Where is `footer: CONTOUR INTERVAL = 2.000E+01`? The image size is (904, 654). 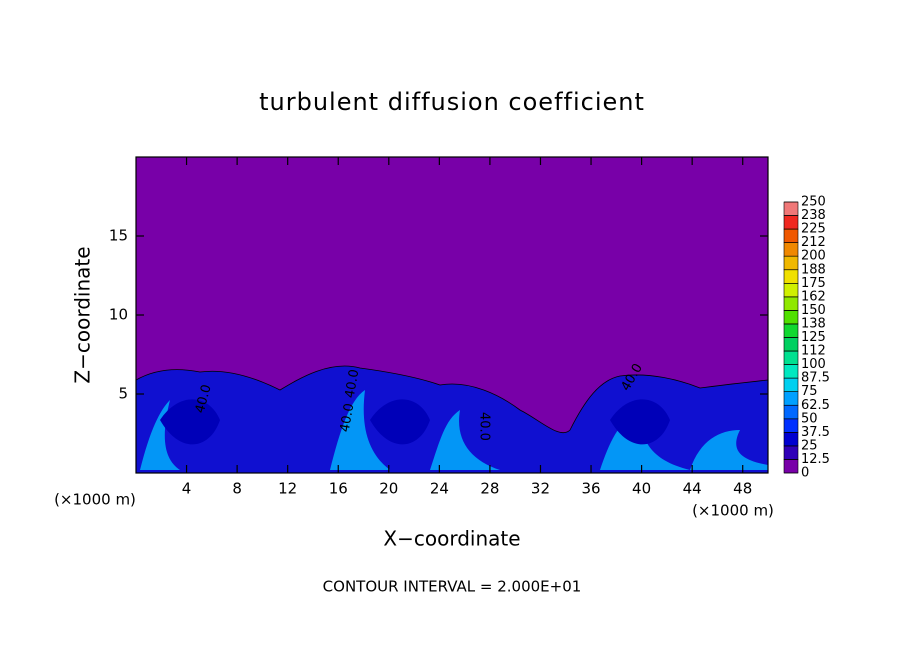
footer: CONTOUR INTERVAL = 2.000E+01 is located at coordinates (452, 587).